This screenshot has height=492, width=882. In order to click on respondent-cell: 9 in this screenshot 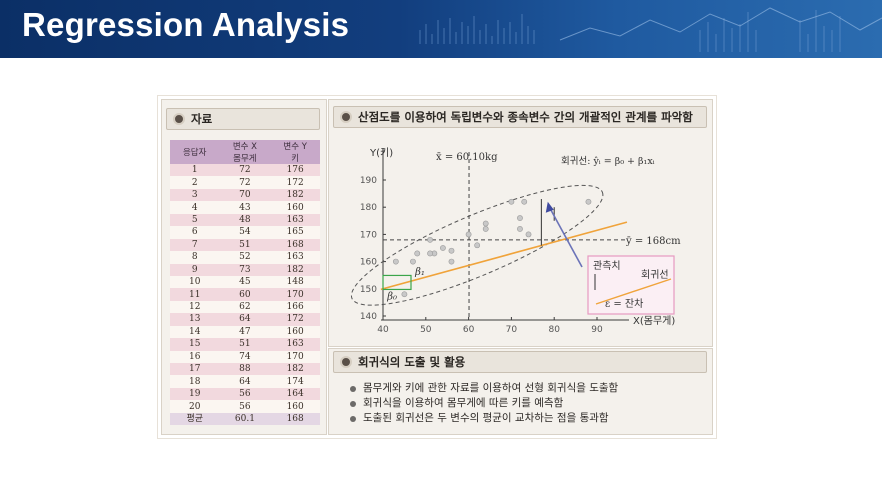, I will do `click(195, 269)`.